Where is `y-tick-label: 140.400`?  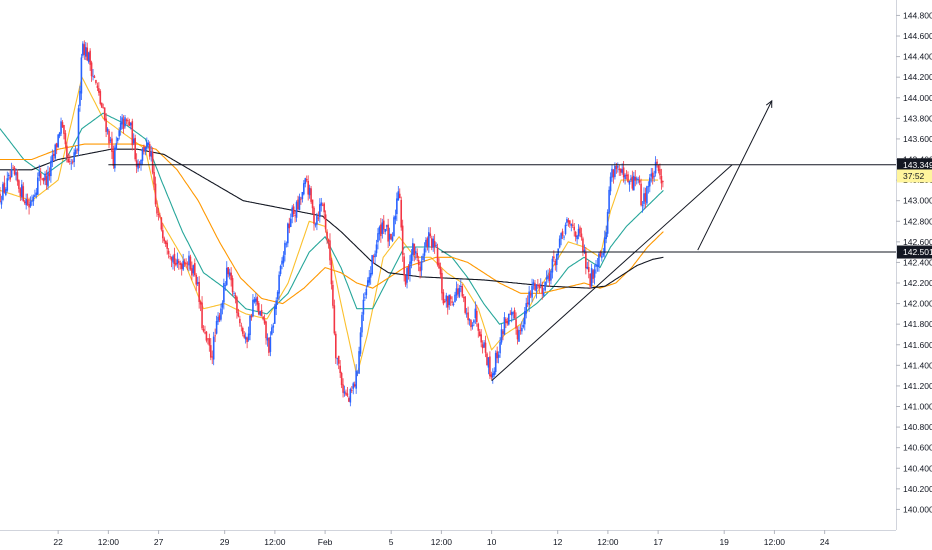 y-tick-label: 140.400 is located at coordinates (917, 468).